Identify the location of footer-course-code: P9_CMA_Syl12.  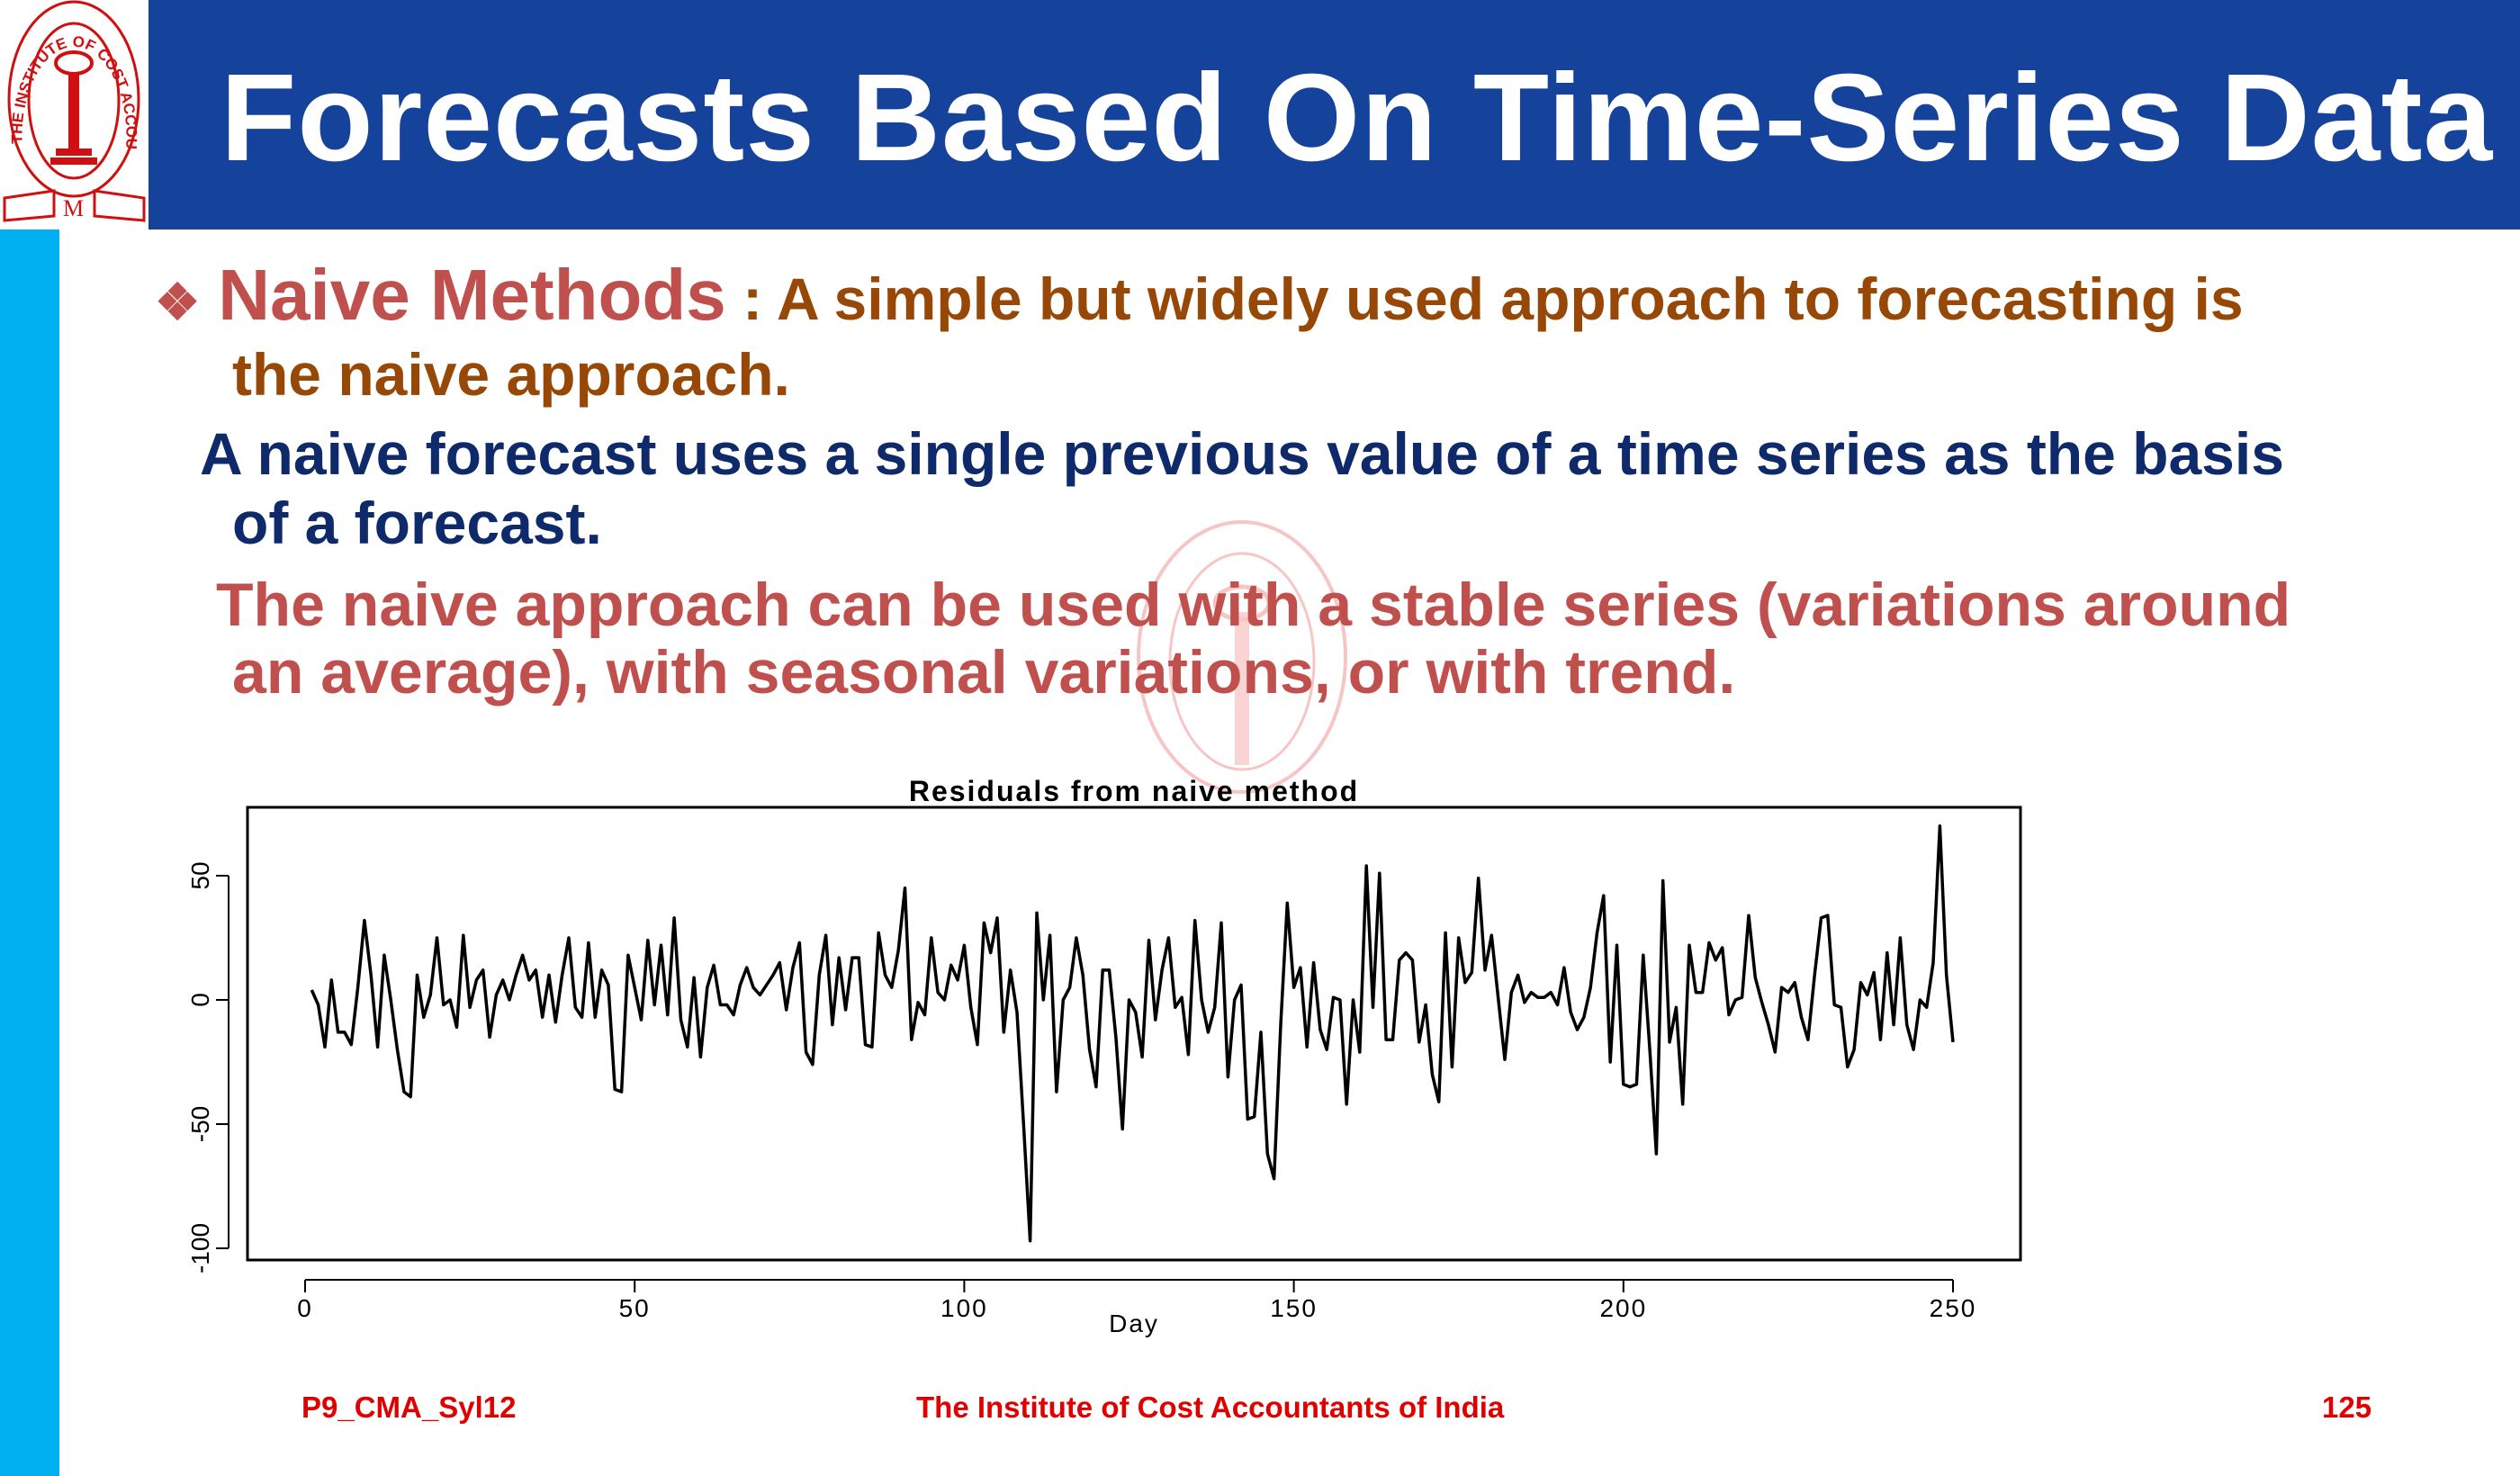
(409, 1407).